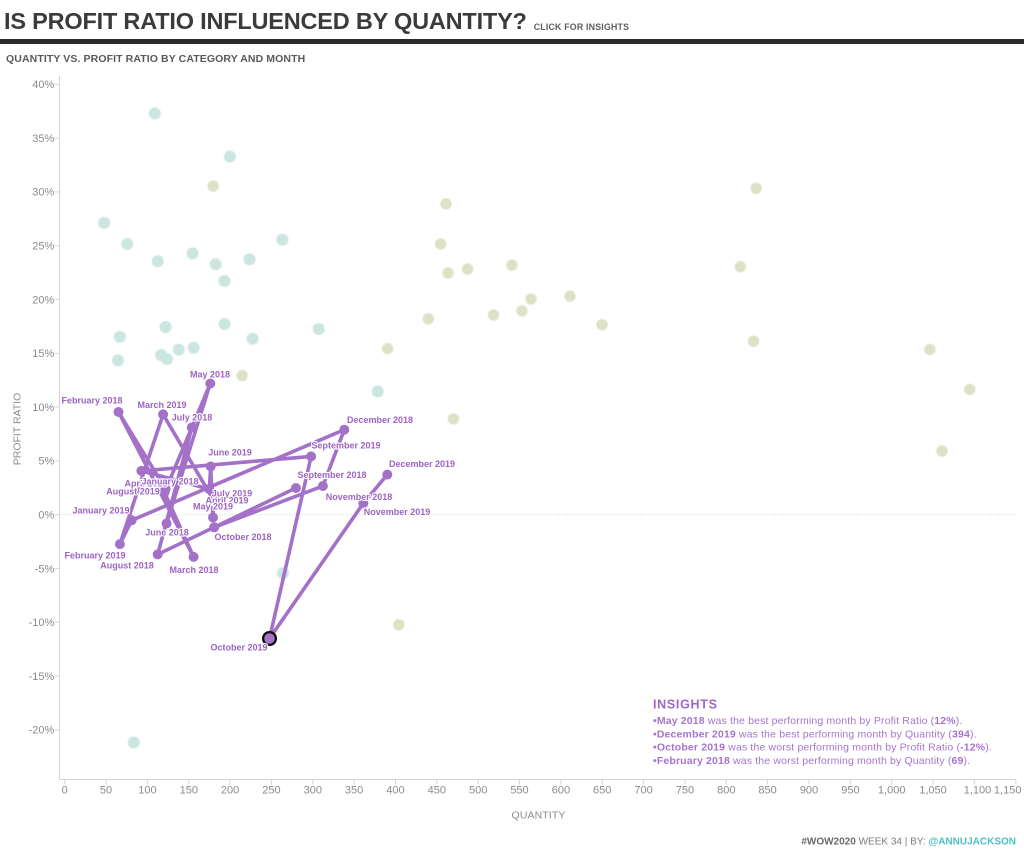  Describe the element at coordinates (242, 537) in the screenshot. I see `svg-text: October 2018` at that location.